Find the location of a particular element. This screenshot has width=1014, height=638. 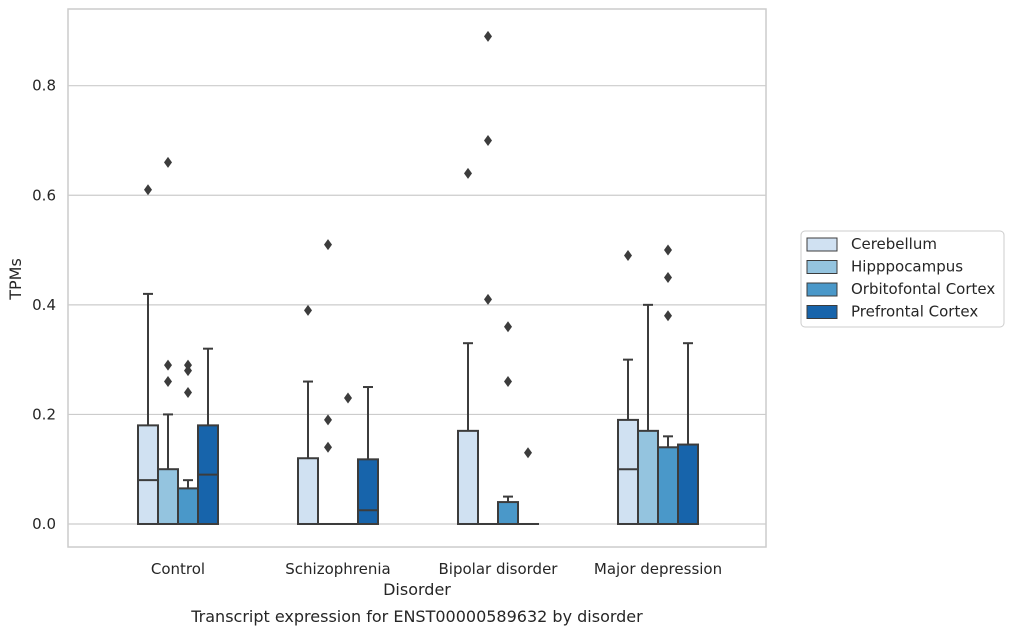

x-tick-label: Major depression is located at coordinates (658, 569).